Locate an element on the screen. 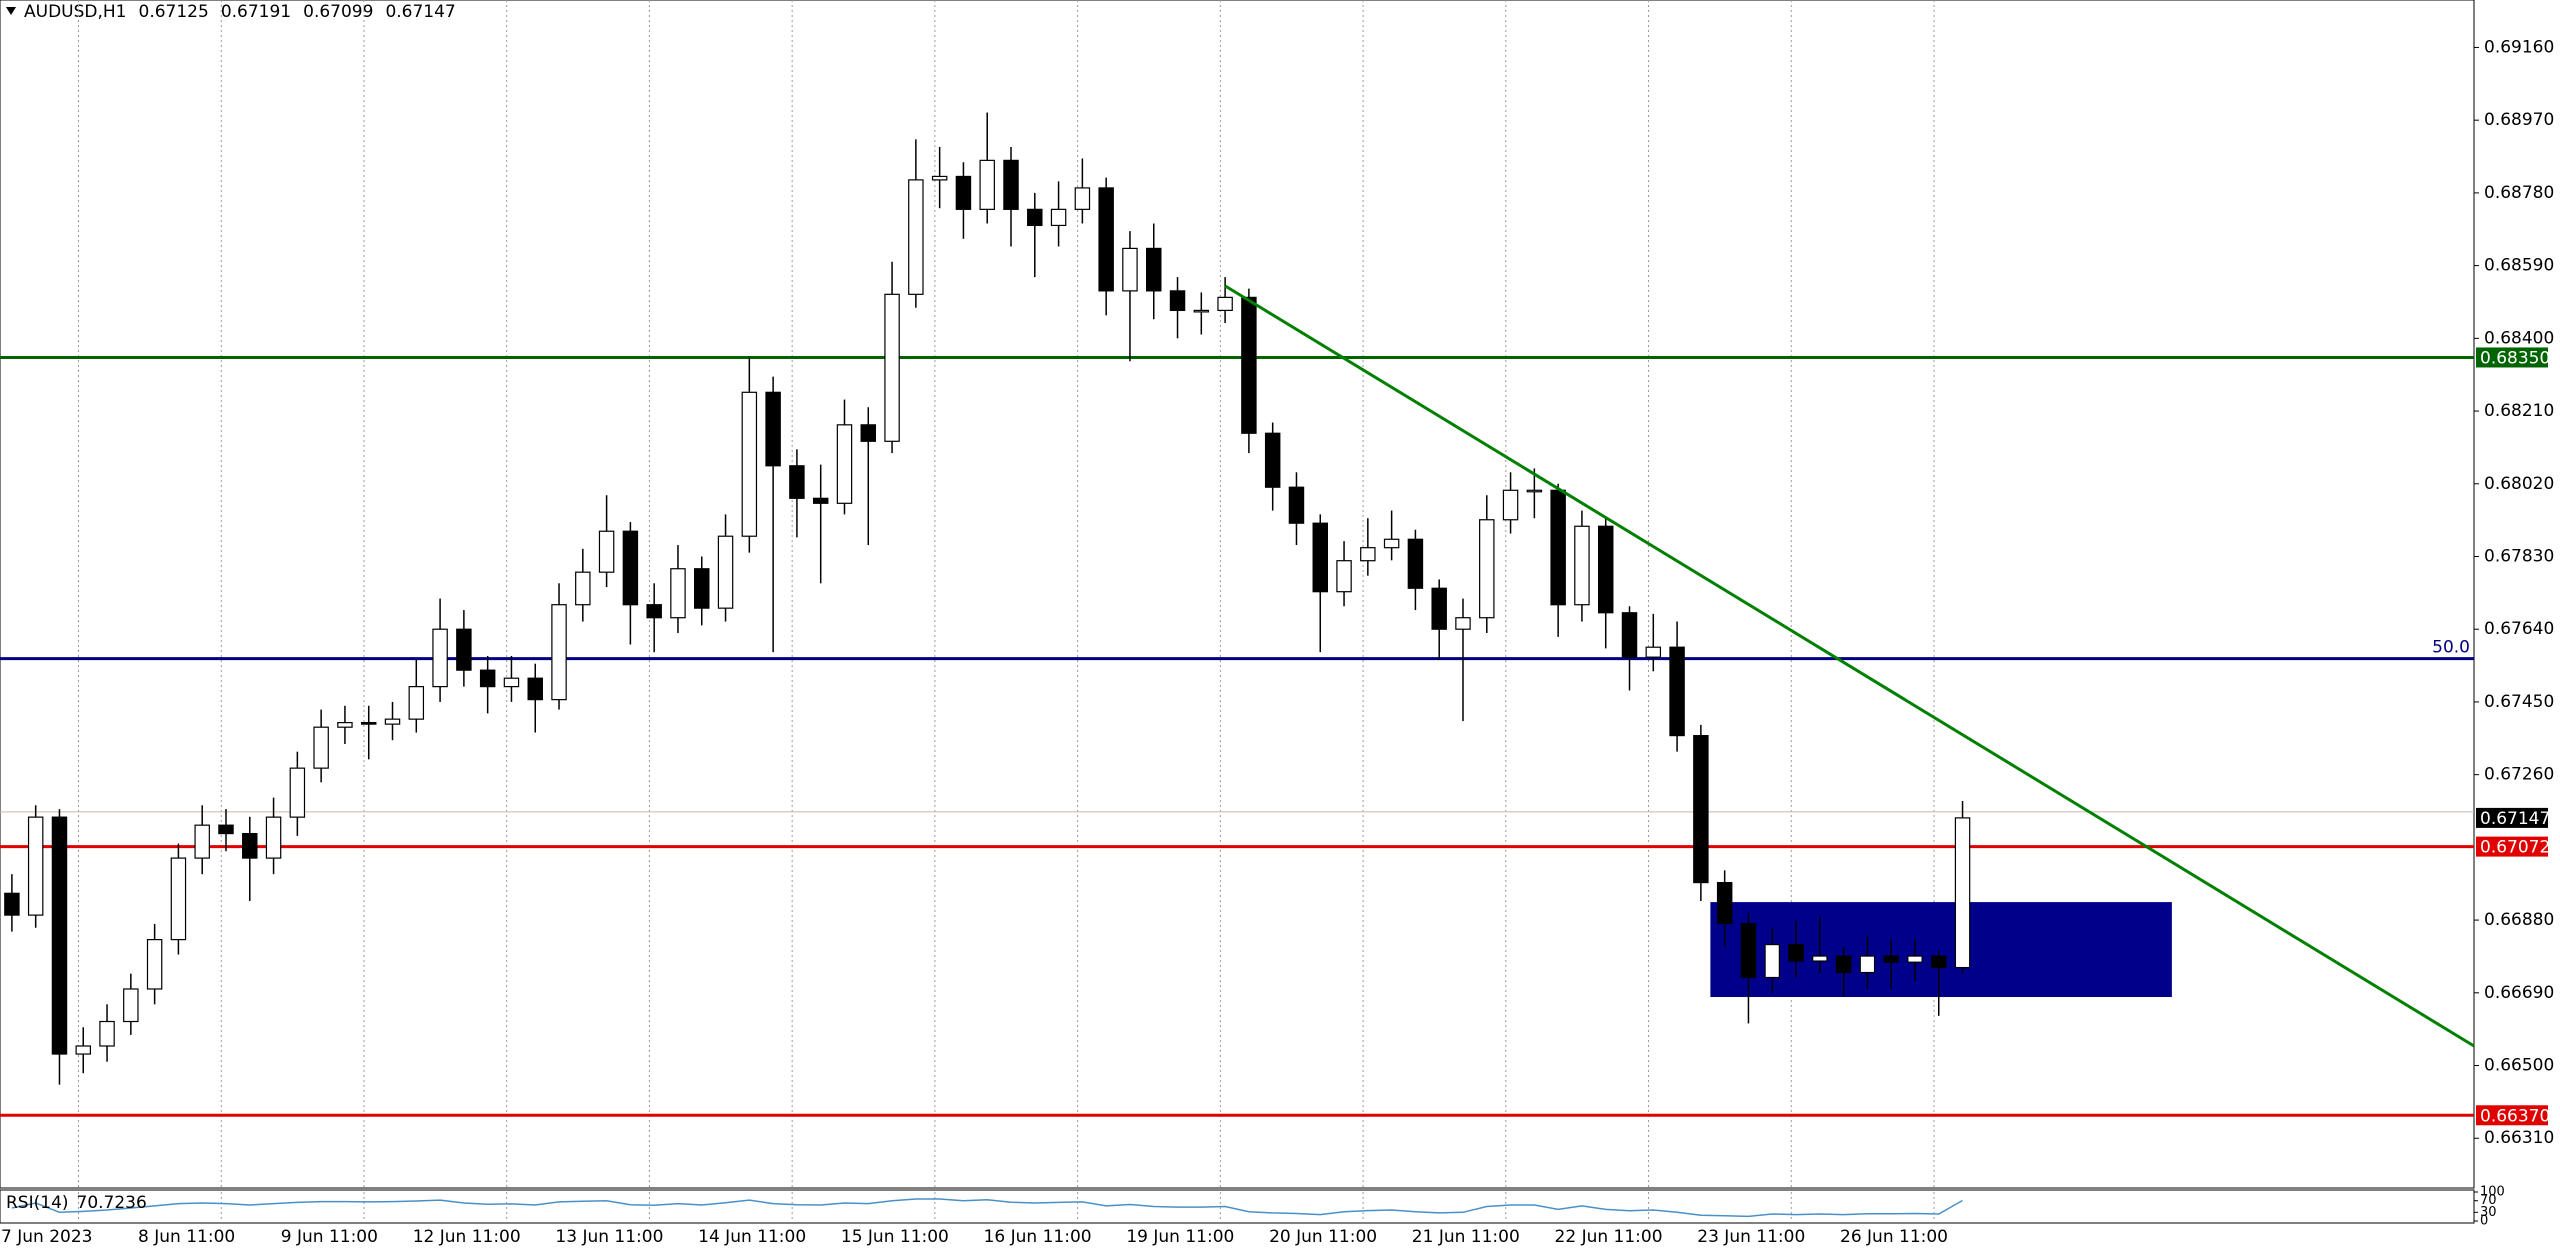 The height and width of the screenshot is (1251, 2560). header-value: 0.67099 is located at coordinates (338, 12).